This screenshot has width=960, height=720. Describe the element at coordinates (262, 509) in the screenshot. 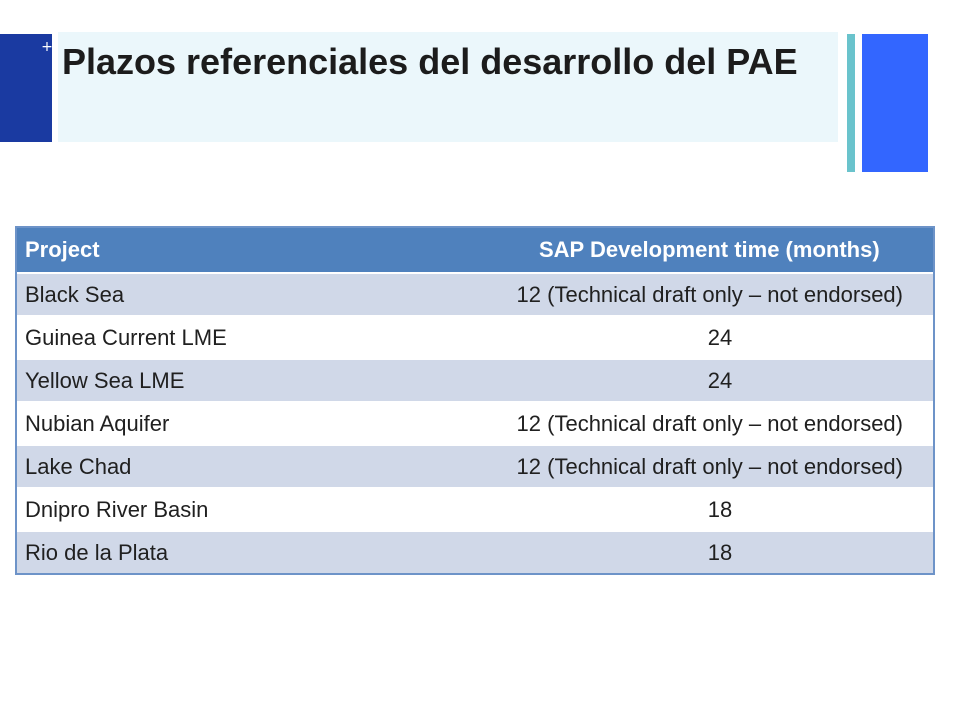

I see `cell-project: Dnipro River Basin` at that location.